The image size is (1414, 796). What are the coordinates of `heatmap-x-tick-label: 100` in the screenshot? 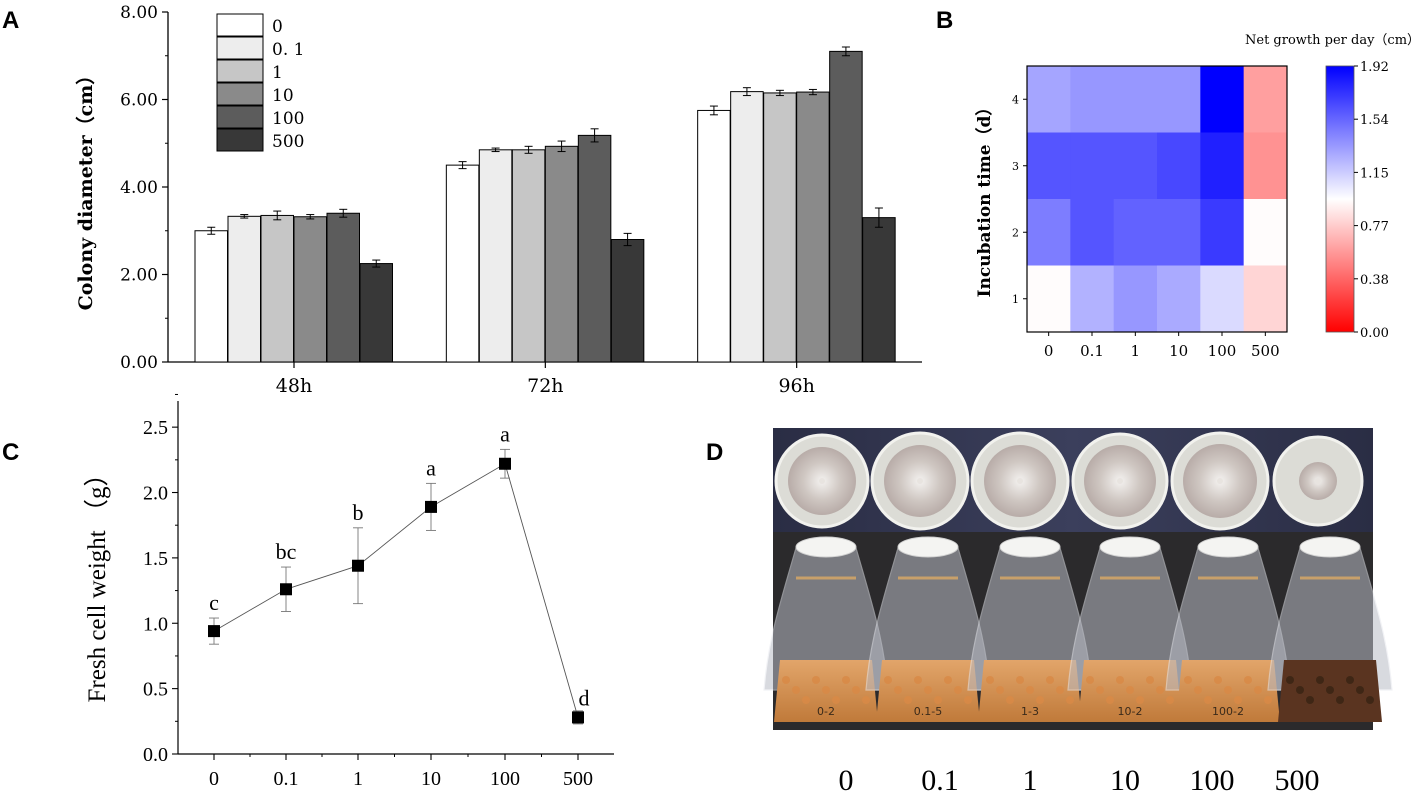 It's located at (1222, 351).